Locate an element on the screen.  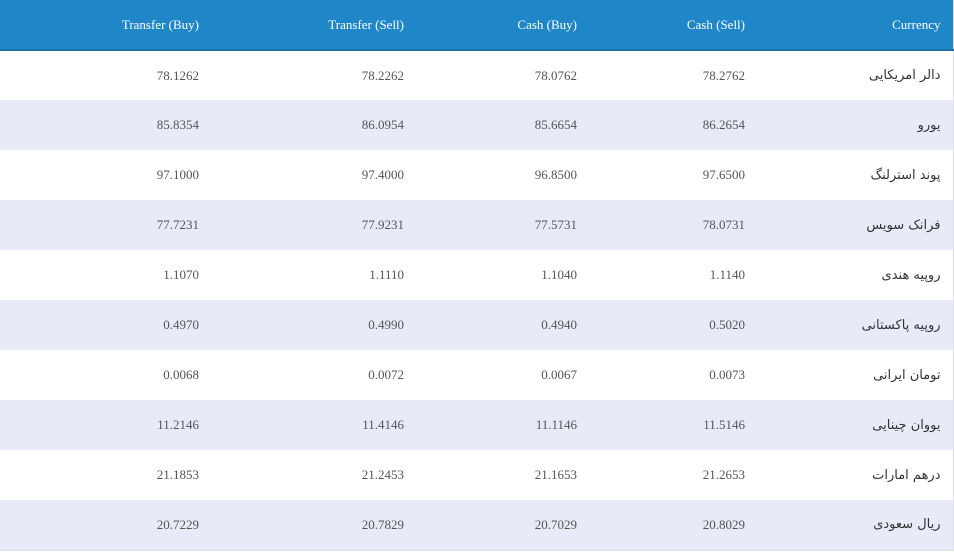
rate-cell: 78.0731 is located at coordinates (673, 225).